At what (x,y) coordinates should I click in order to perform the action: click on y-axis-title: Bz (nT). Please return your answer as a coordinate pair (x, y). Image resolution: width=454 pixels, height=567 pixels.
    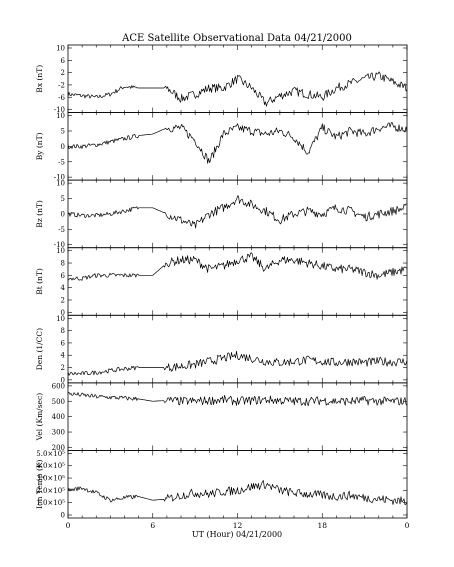
    Looking at the image, I should click on (39, 214).